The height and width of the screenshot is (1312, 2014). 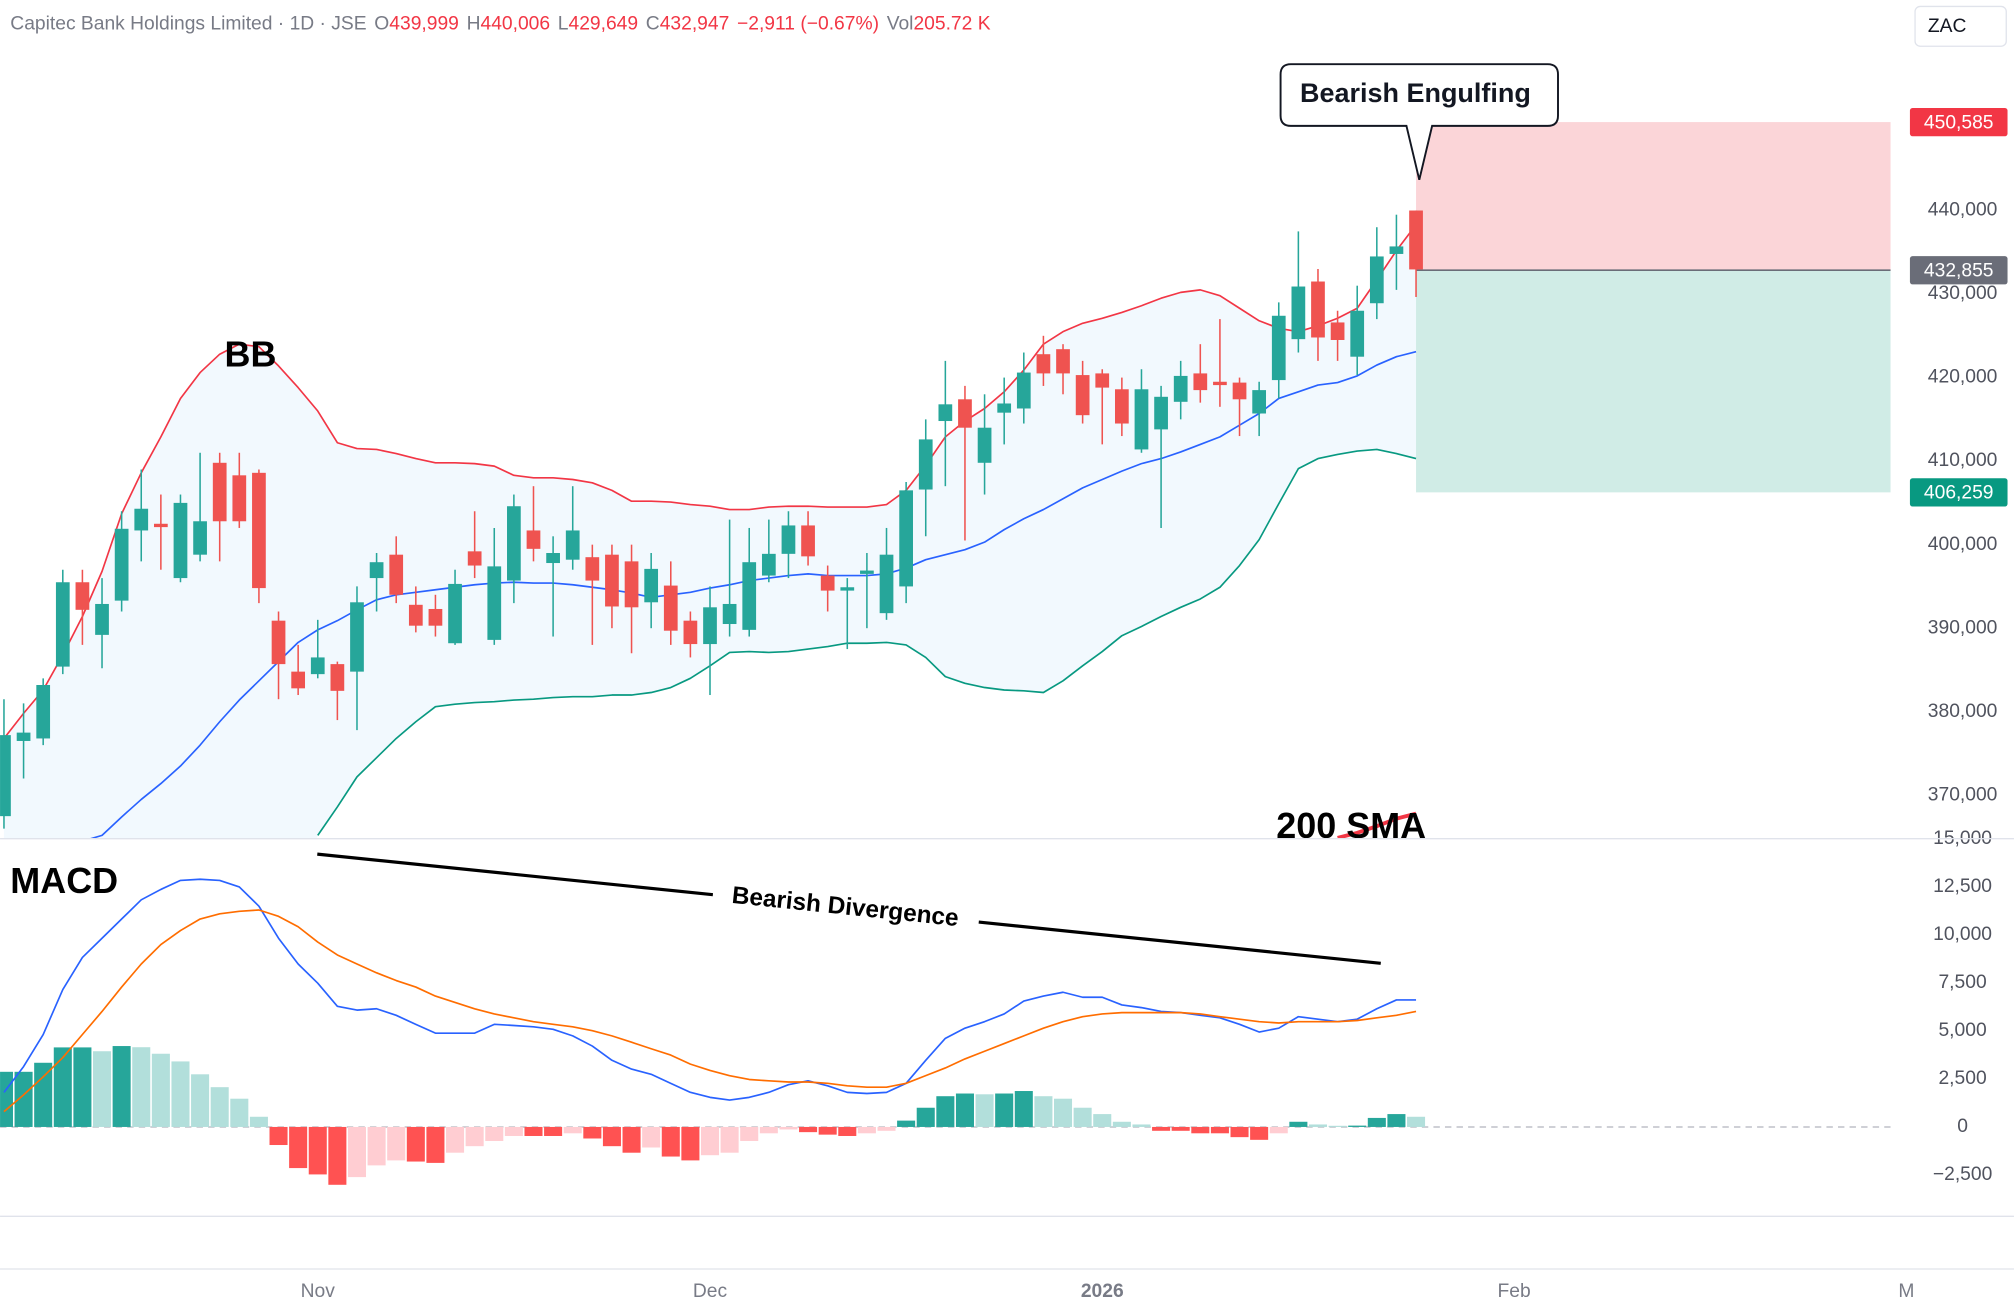 I want to click on x-tick-label: Feb, so click(x=1514, y=1291).